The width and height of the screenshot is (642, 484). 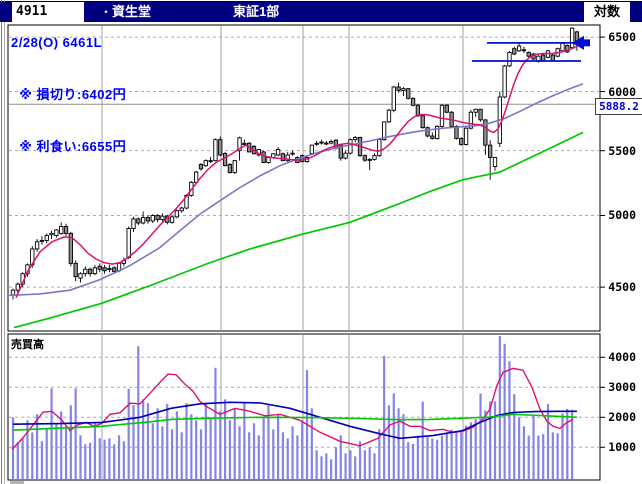 What do you see at coordinates (17, 482) in the screenshot?
I see `scrollbar-remnant` at bounding box center [17, 482].